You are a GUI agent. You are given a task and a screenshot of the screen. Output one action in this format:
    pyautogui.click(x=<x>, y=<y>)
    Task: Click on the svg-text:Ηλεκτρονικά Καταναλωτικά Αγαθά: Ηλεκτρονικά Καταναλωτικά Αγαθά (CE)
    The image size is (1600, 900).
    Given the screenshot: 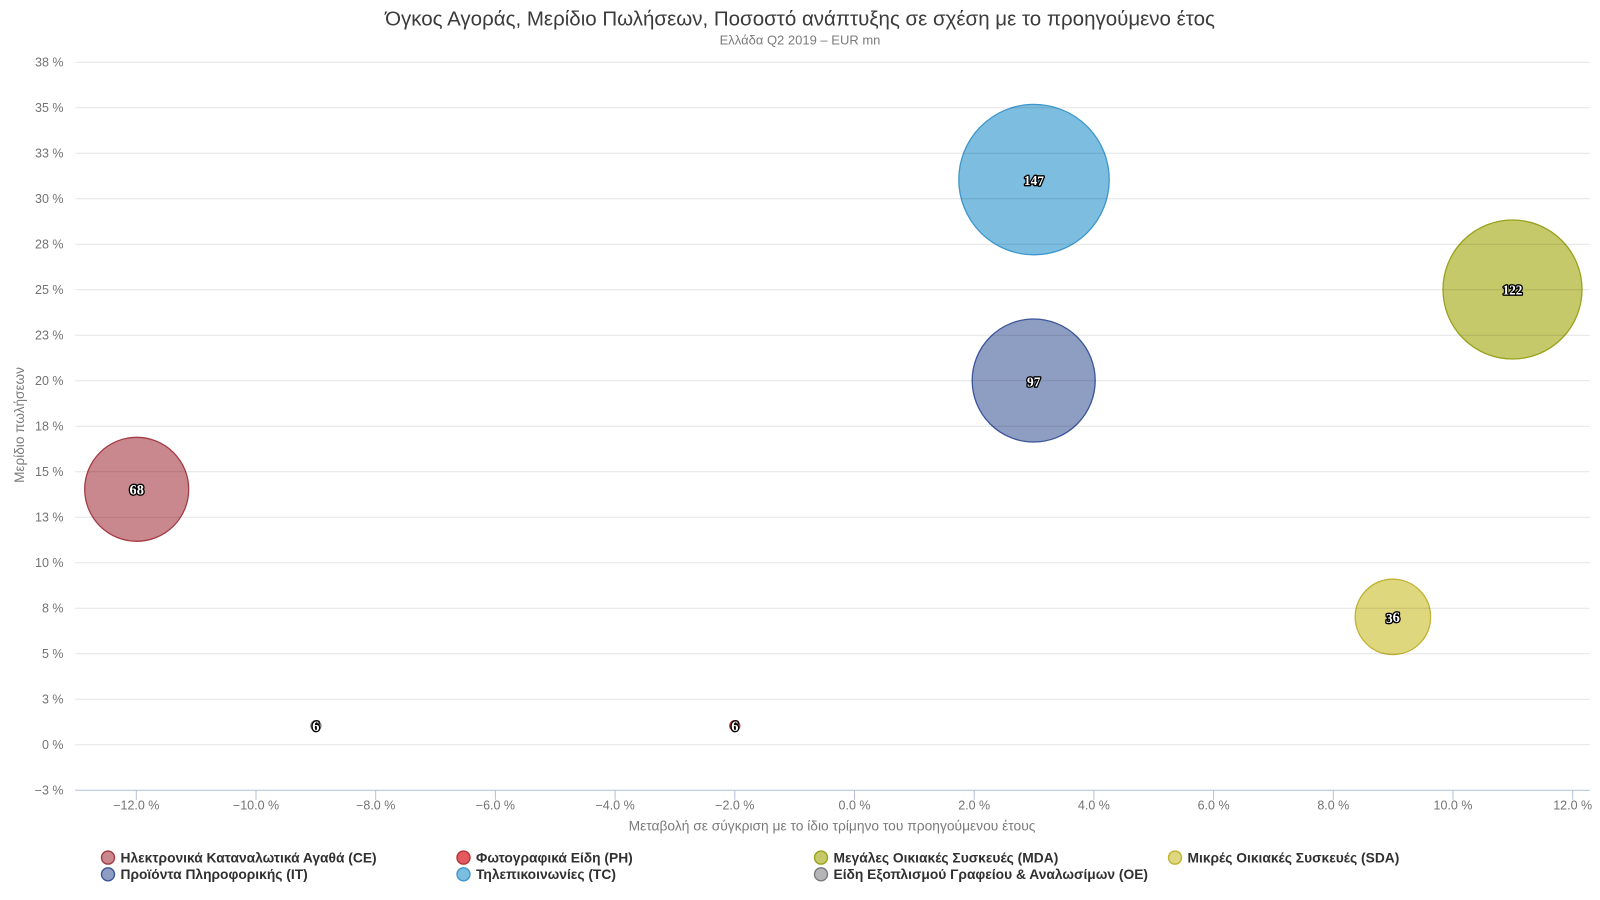 What is the action you would take?
    pyautogui.click(x=249, y=857)
    